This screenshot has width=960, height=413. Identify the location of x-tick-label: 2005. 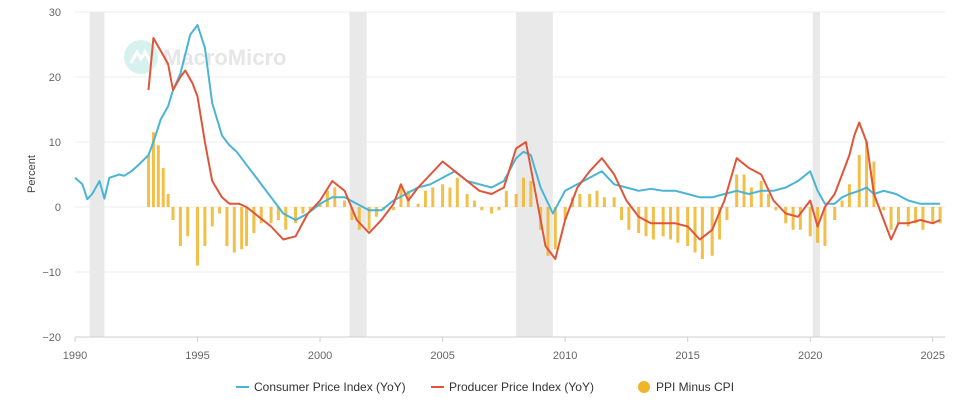
(442, 356).